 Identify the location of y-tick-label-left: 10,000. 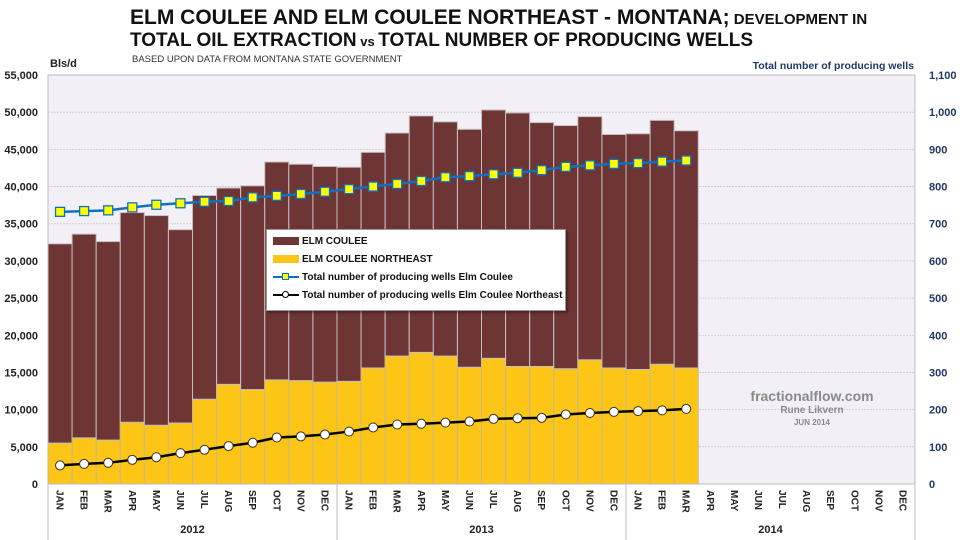
(21, 411).